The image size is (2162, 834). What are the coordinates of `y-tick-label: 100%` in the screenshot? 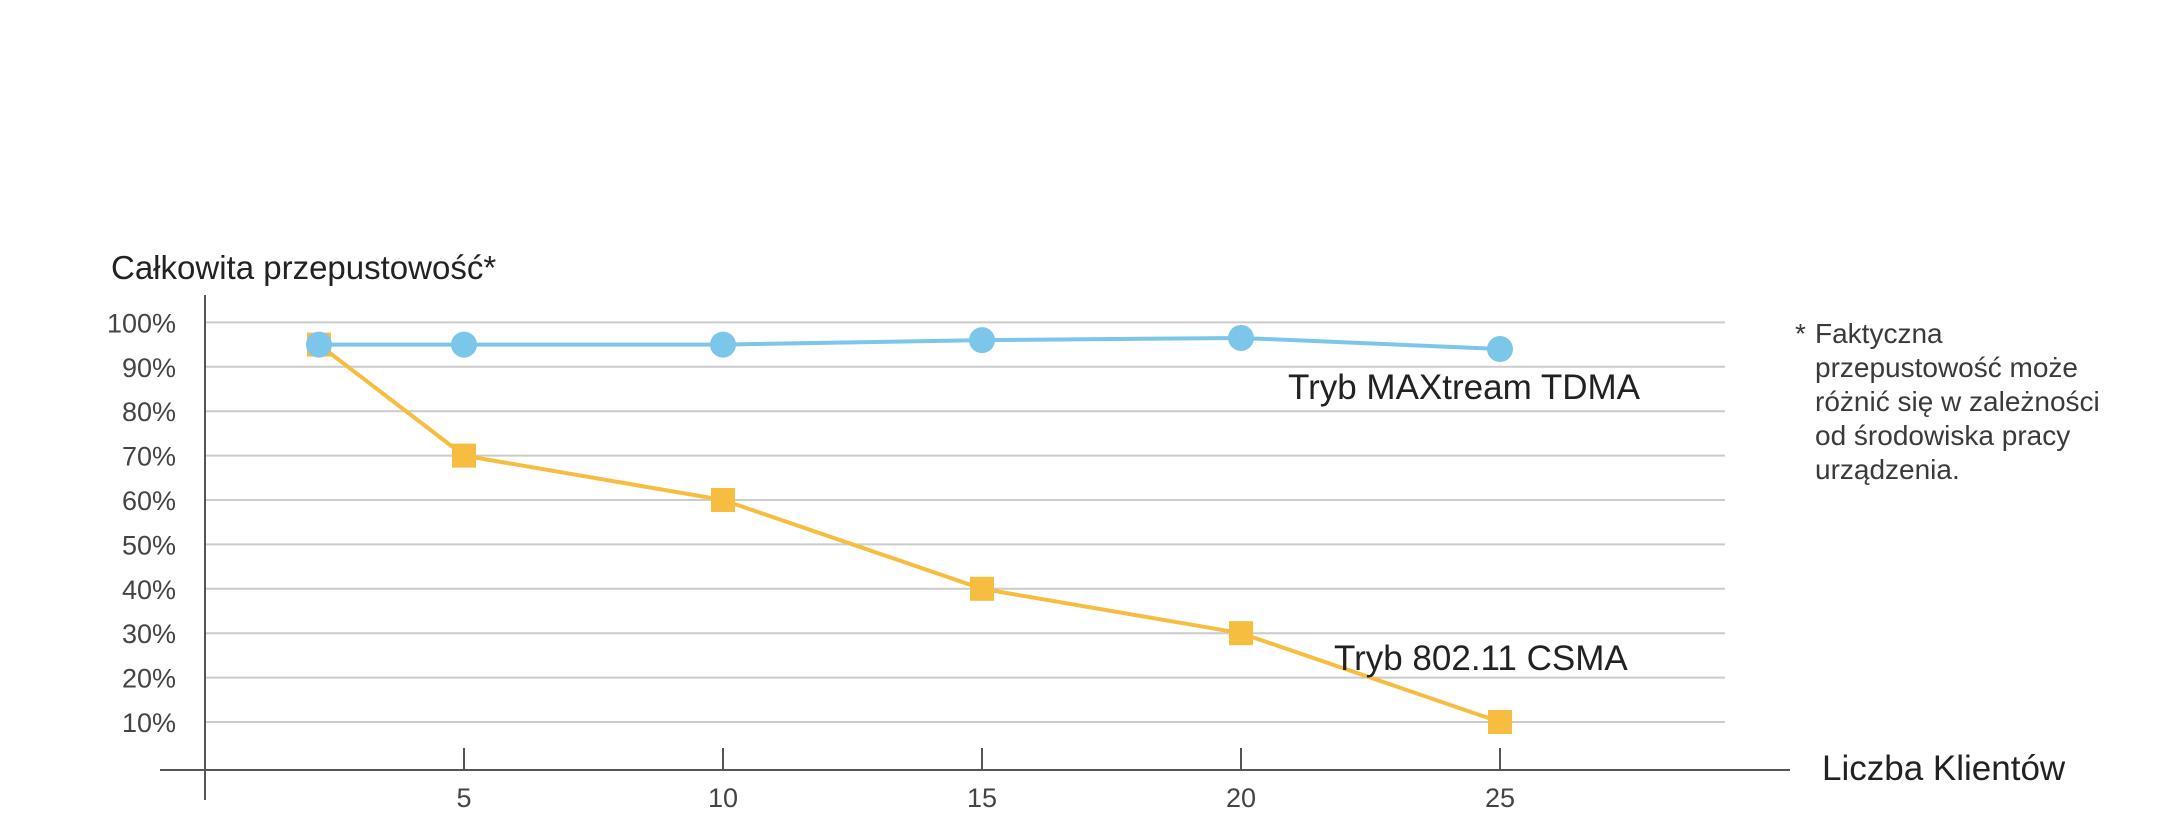 It's located at (141, 323).